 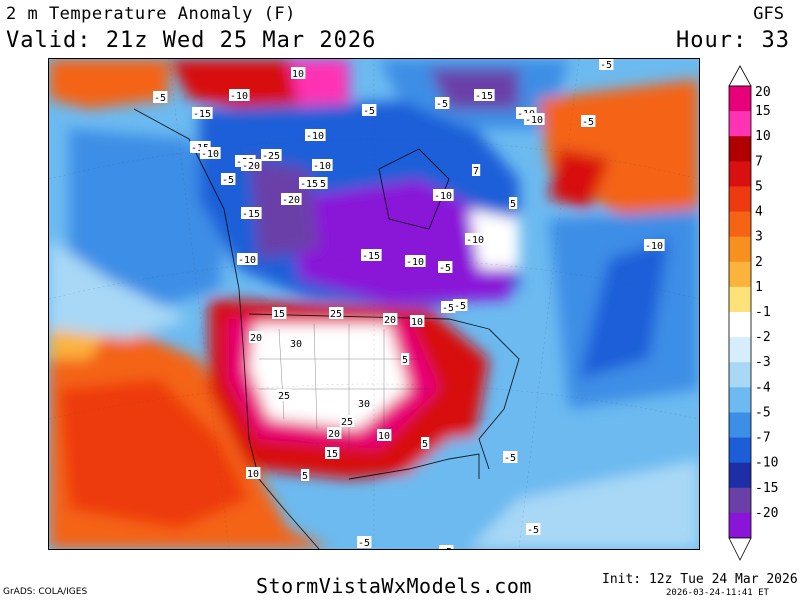 I want to click on legend-label: 15, so click(x=763, y=111).